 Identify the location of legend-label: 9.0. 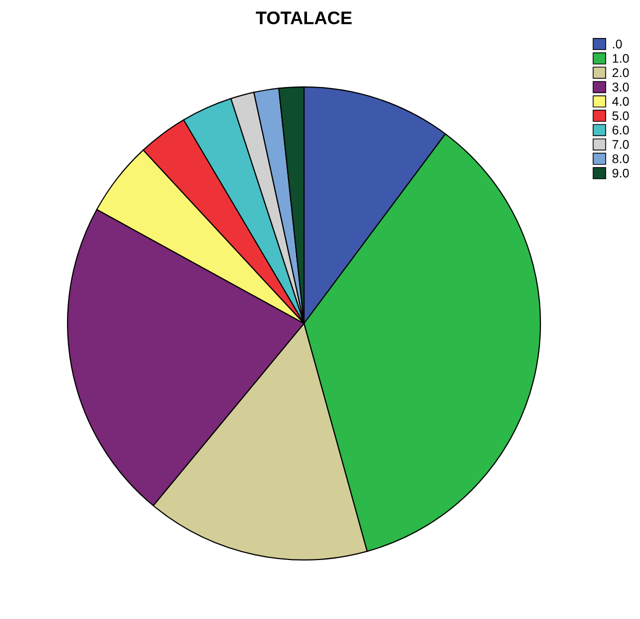
(620, 173).